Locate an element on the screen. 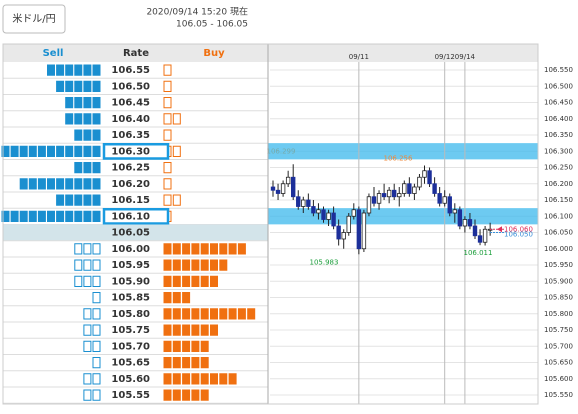 This screenshot has width=578, height=414. rate: 105.65 is located at coordinates (130, 363).